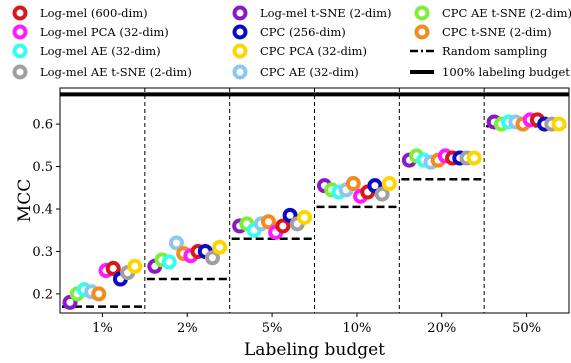 Image resolution: width=571 pixels, height=363 pixels. I want to click on legend-label: Random sampling, so click(495, 51).